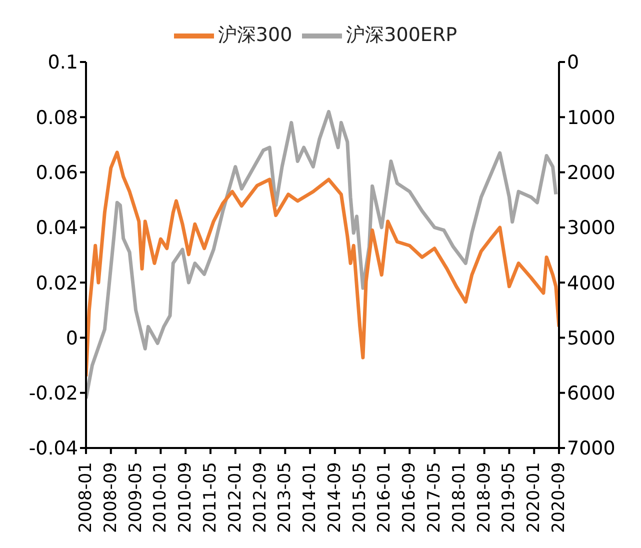 This screenshot has width=641, height=548. I want to click on y-tick-label: 0, so click(72, 338).